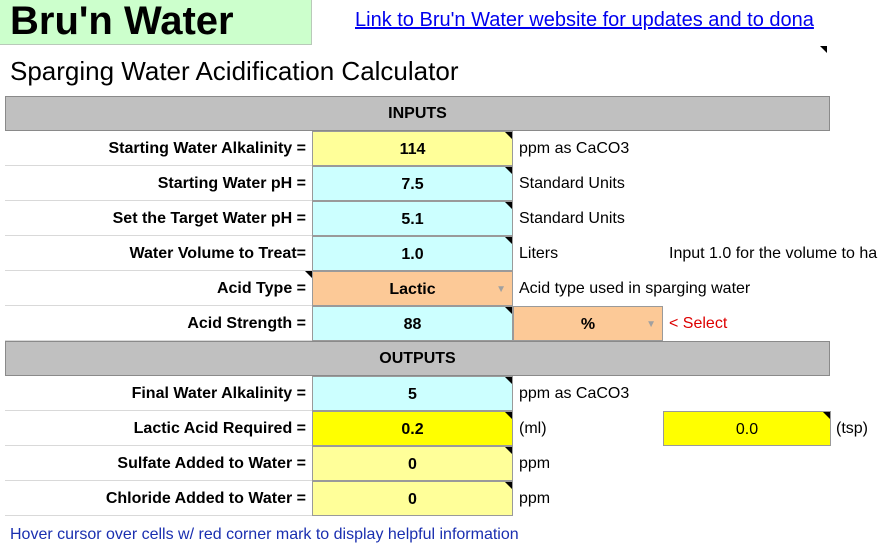  I want to click on starting-alkalinity-label: Starting Water Alkalinity =, so click(158, 148).